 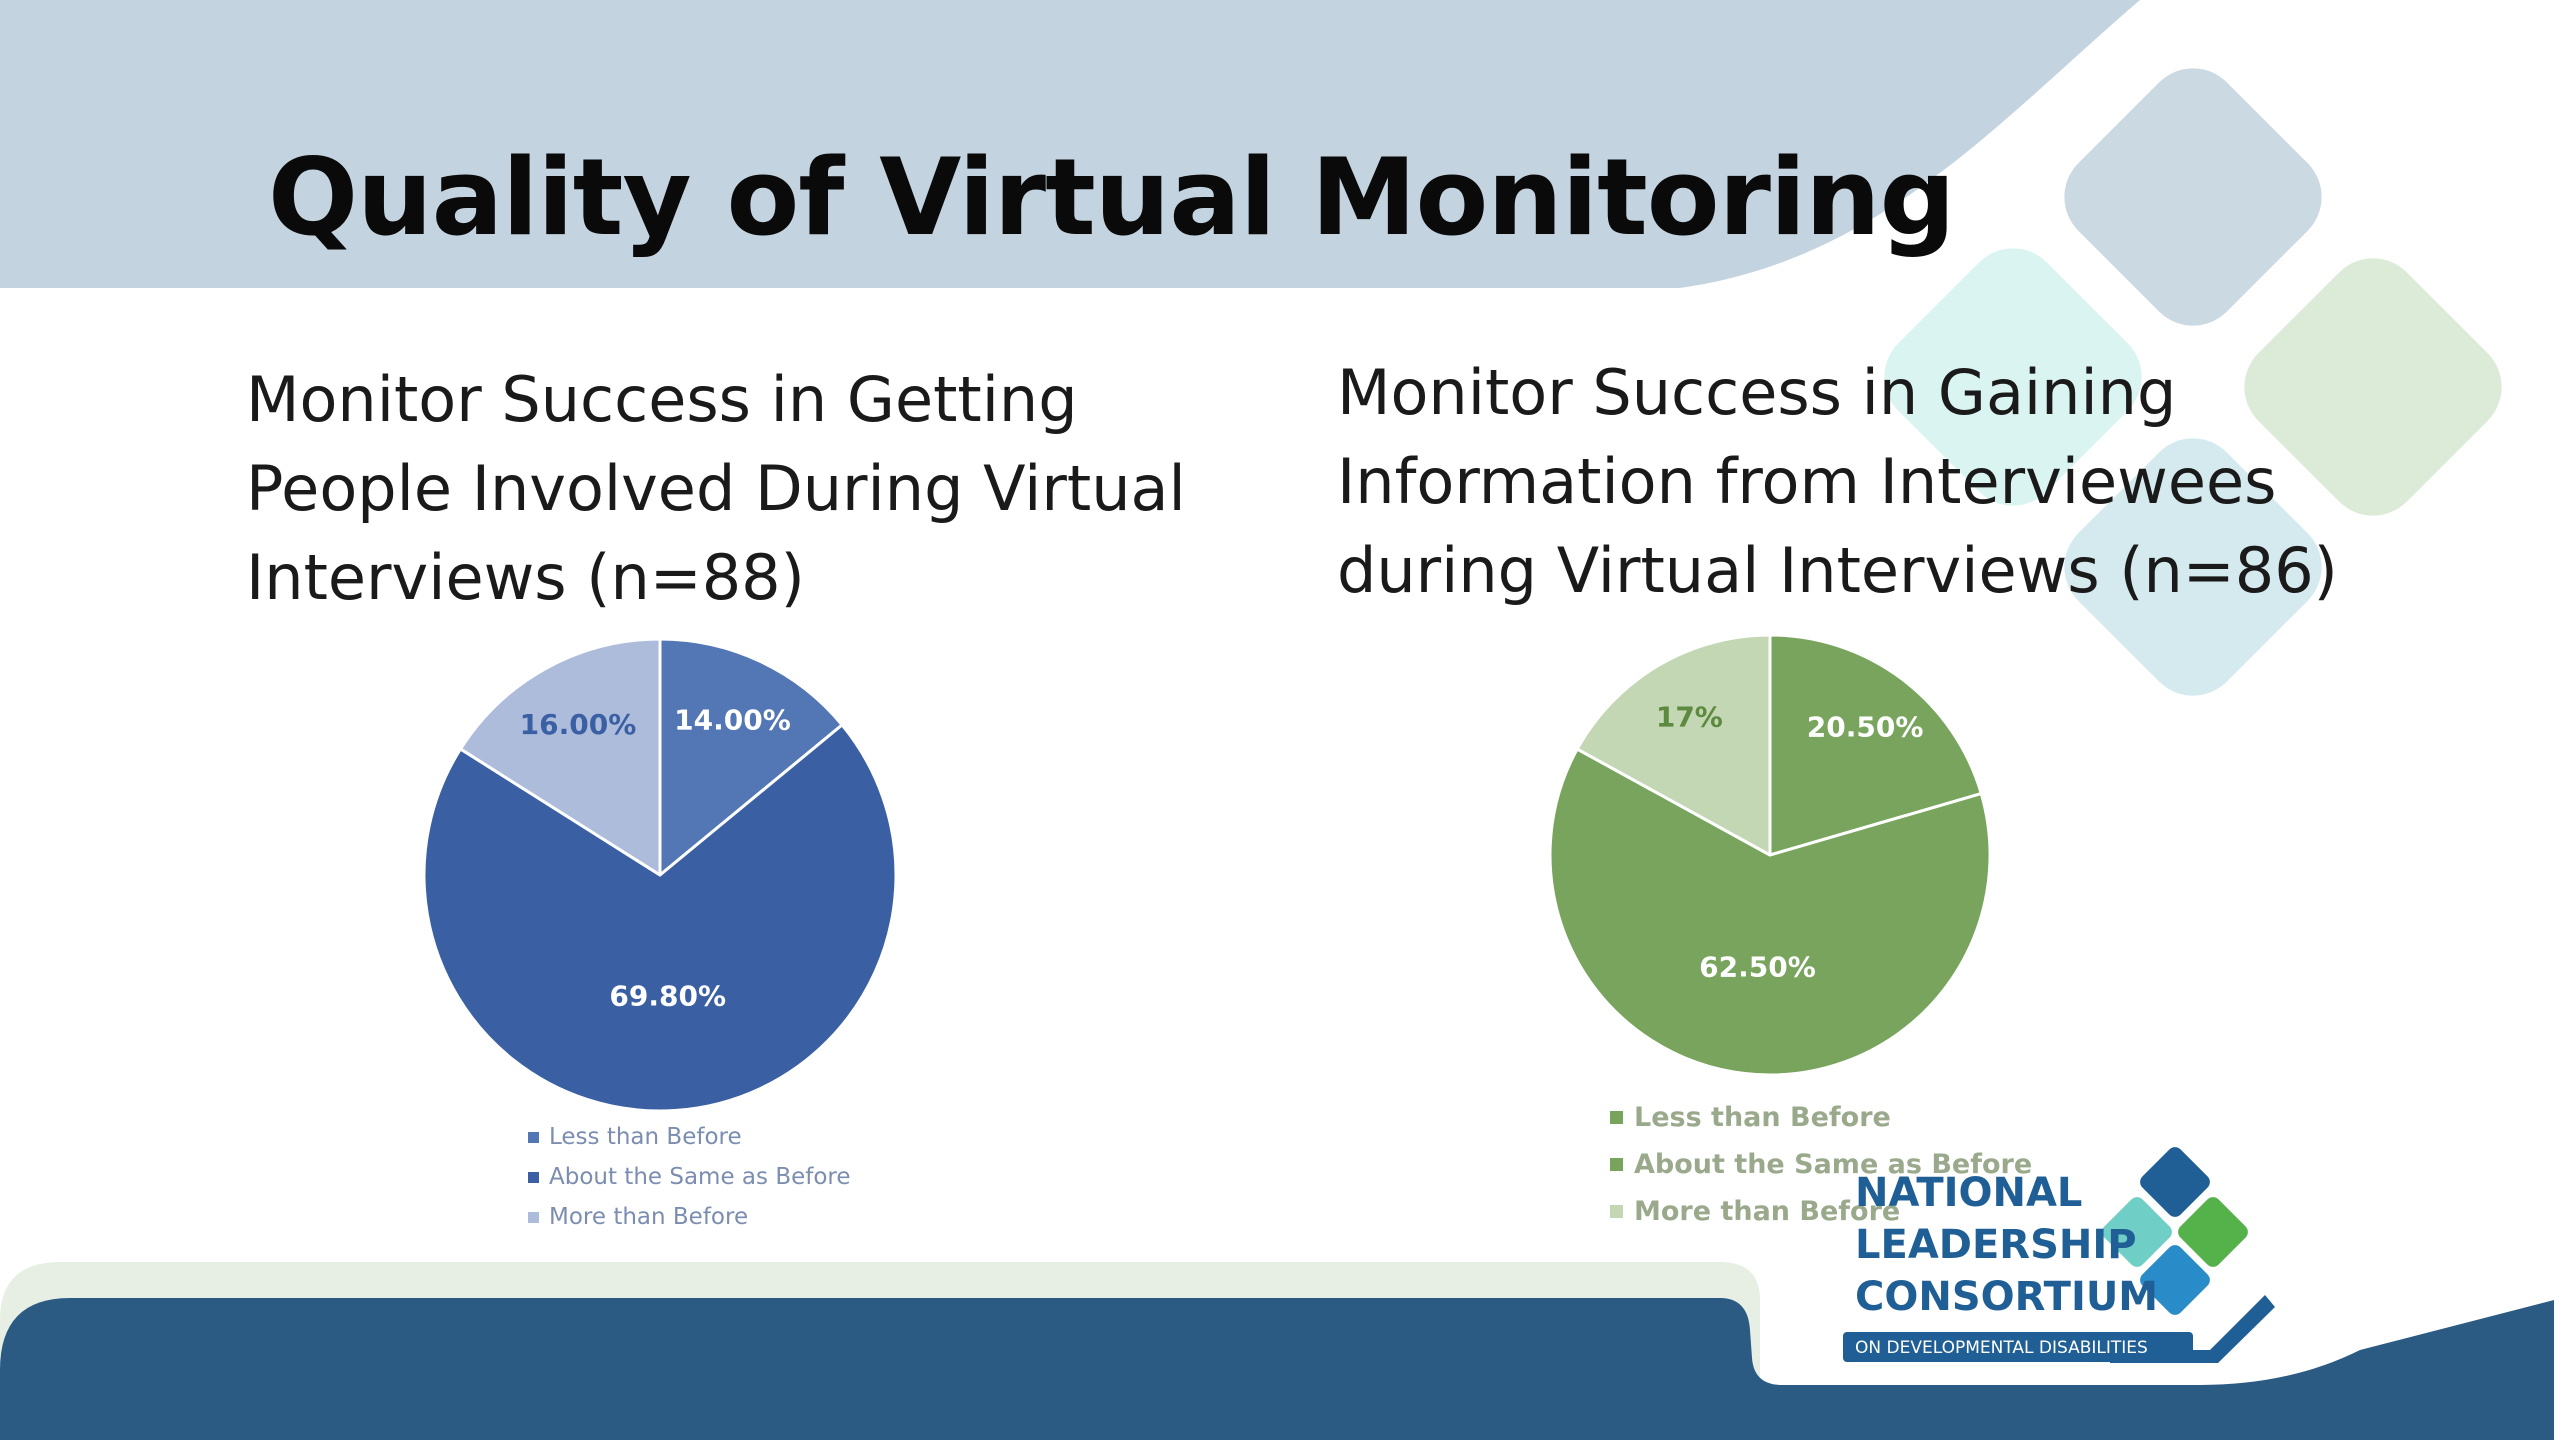 I want to click on logo-text-national: NATIONAL, so click(x=1969, y=1193).